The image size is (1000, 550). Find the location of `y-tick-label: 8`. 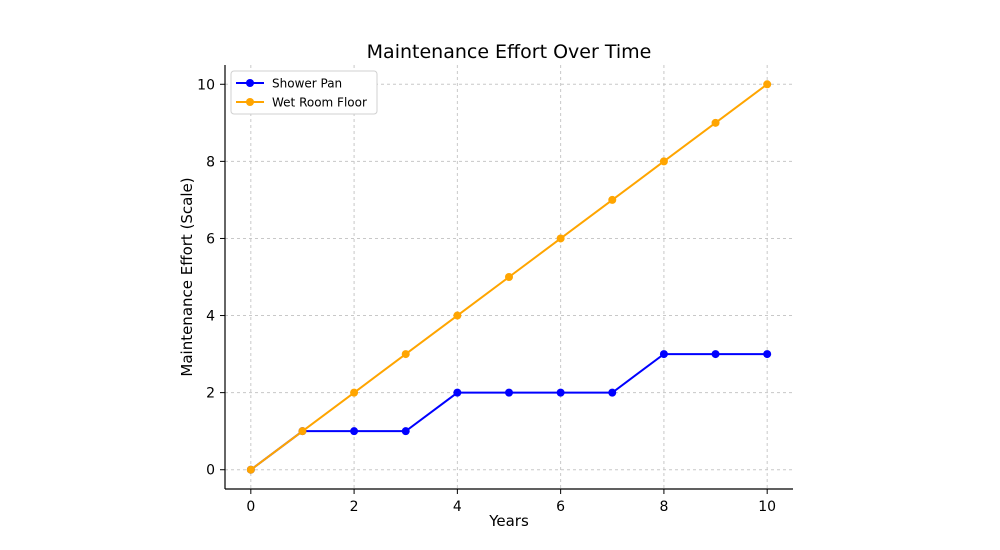

y-tick-label: 8 is located at coordinates (210, 162).